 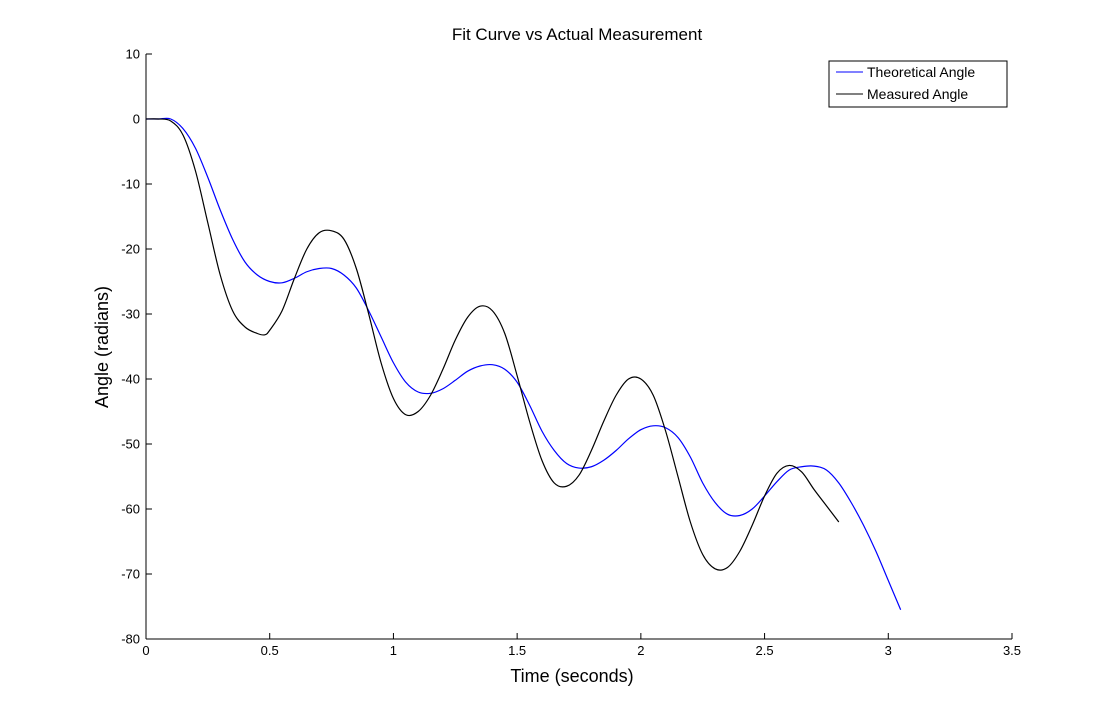 I want to click on x-tick-label: 3.5, so click(x=1012, y=650).